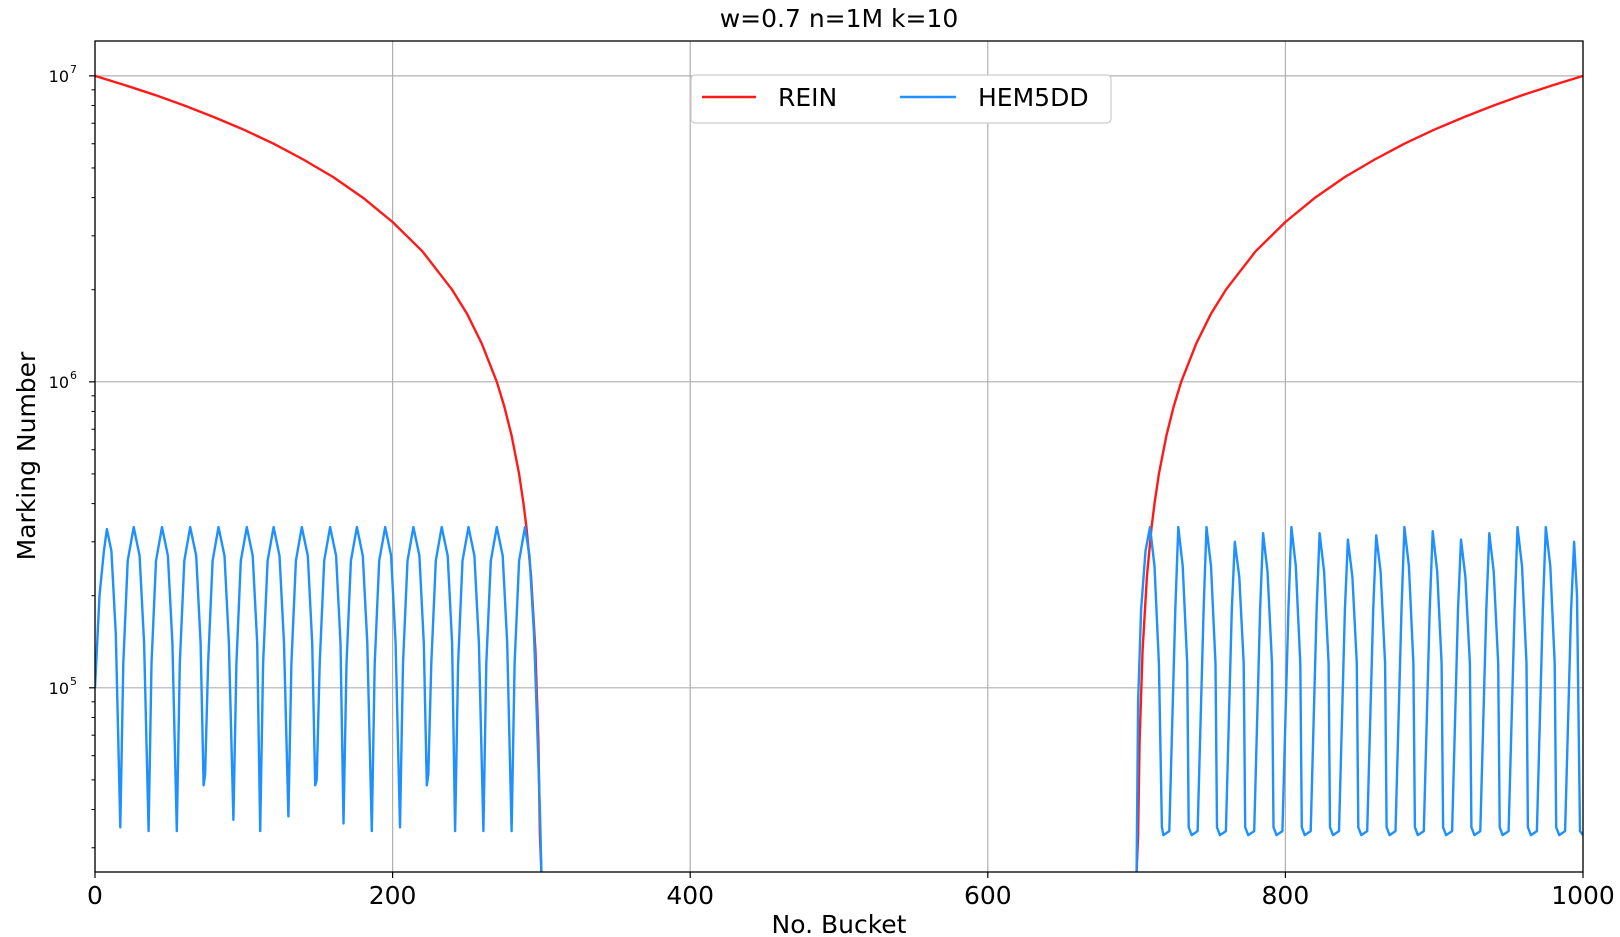  I want to click on x-tick-label: 200, so click(393, 895).